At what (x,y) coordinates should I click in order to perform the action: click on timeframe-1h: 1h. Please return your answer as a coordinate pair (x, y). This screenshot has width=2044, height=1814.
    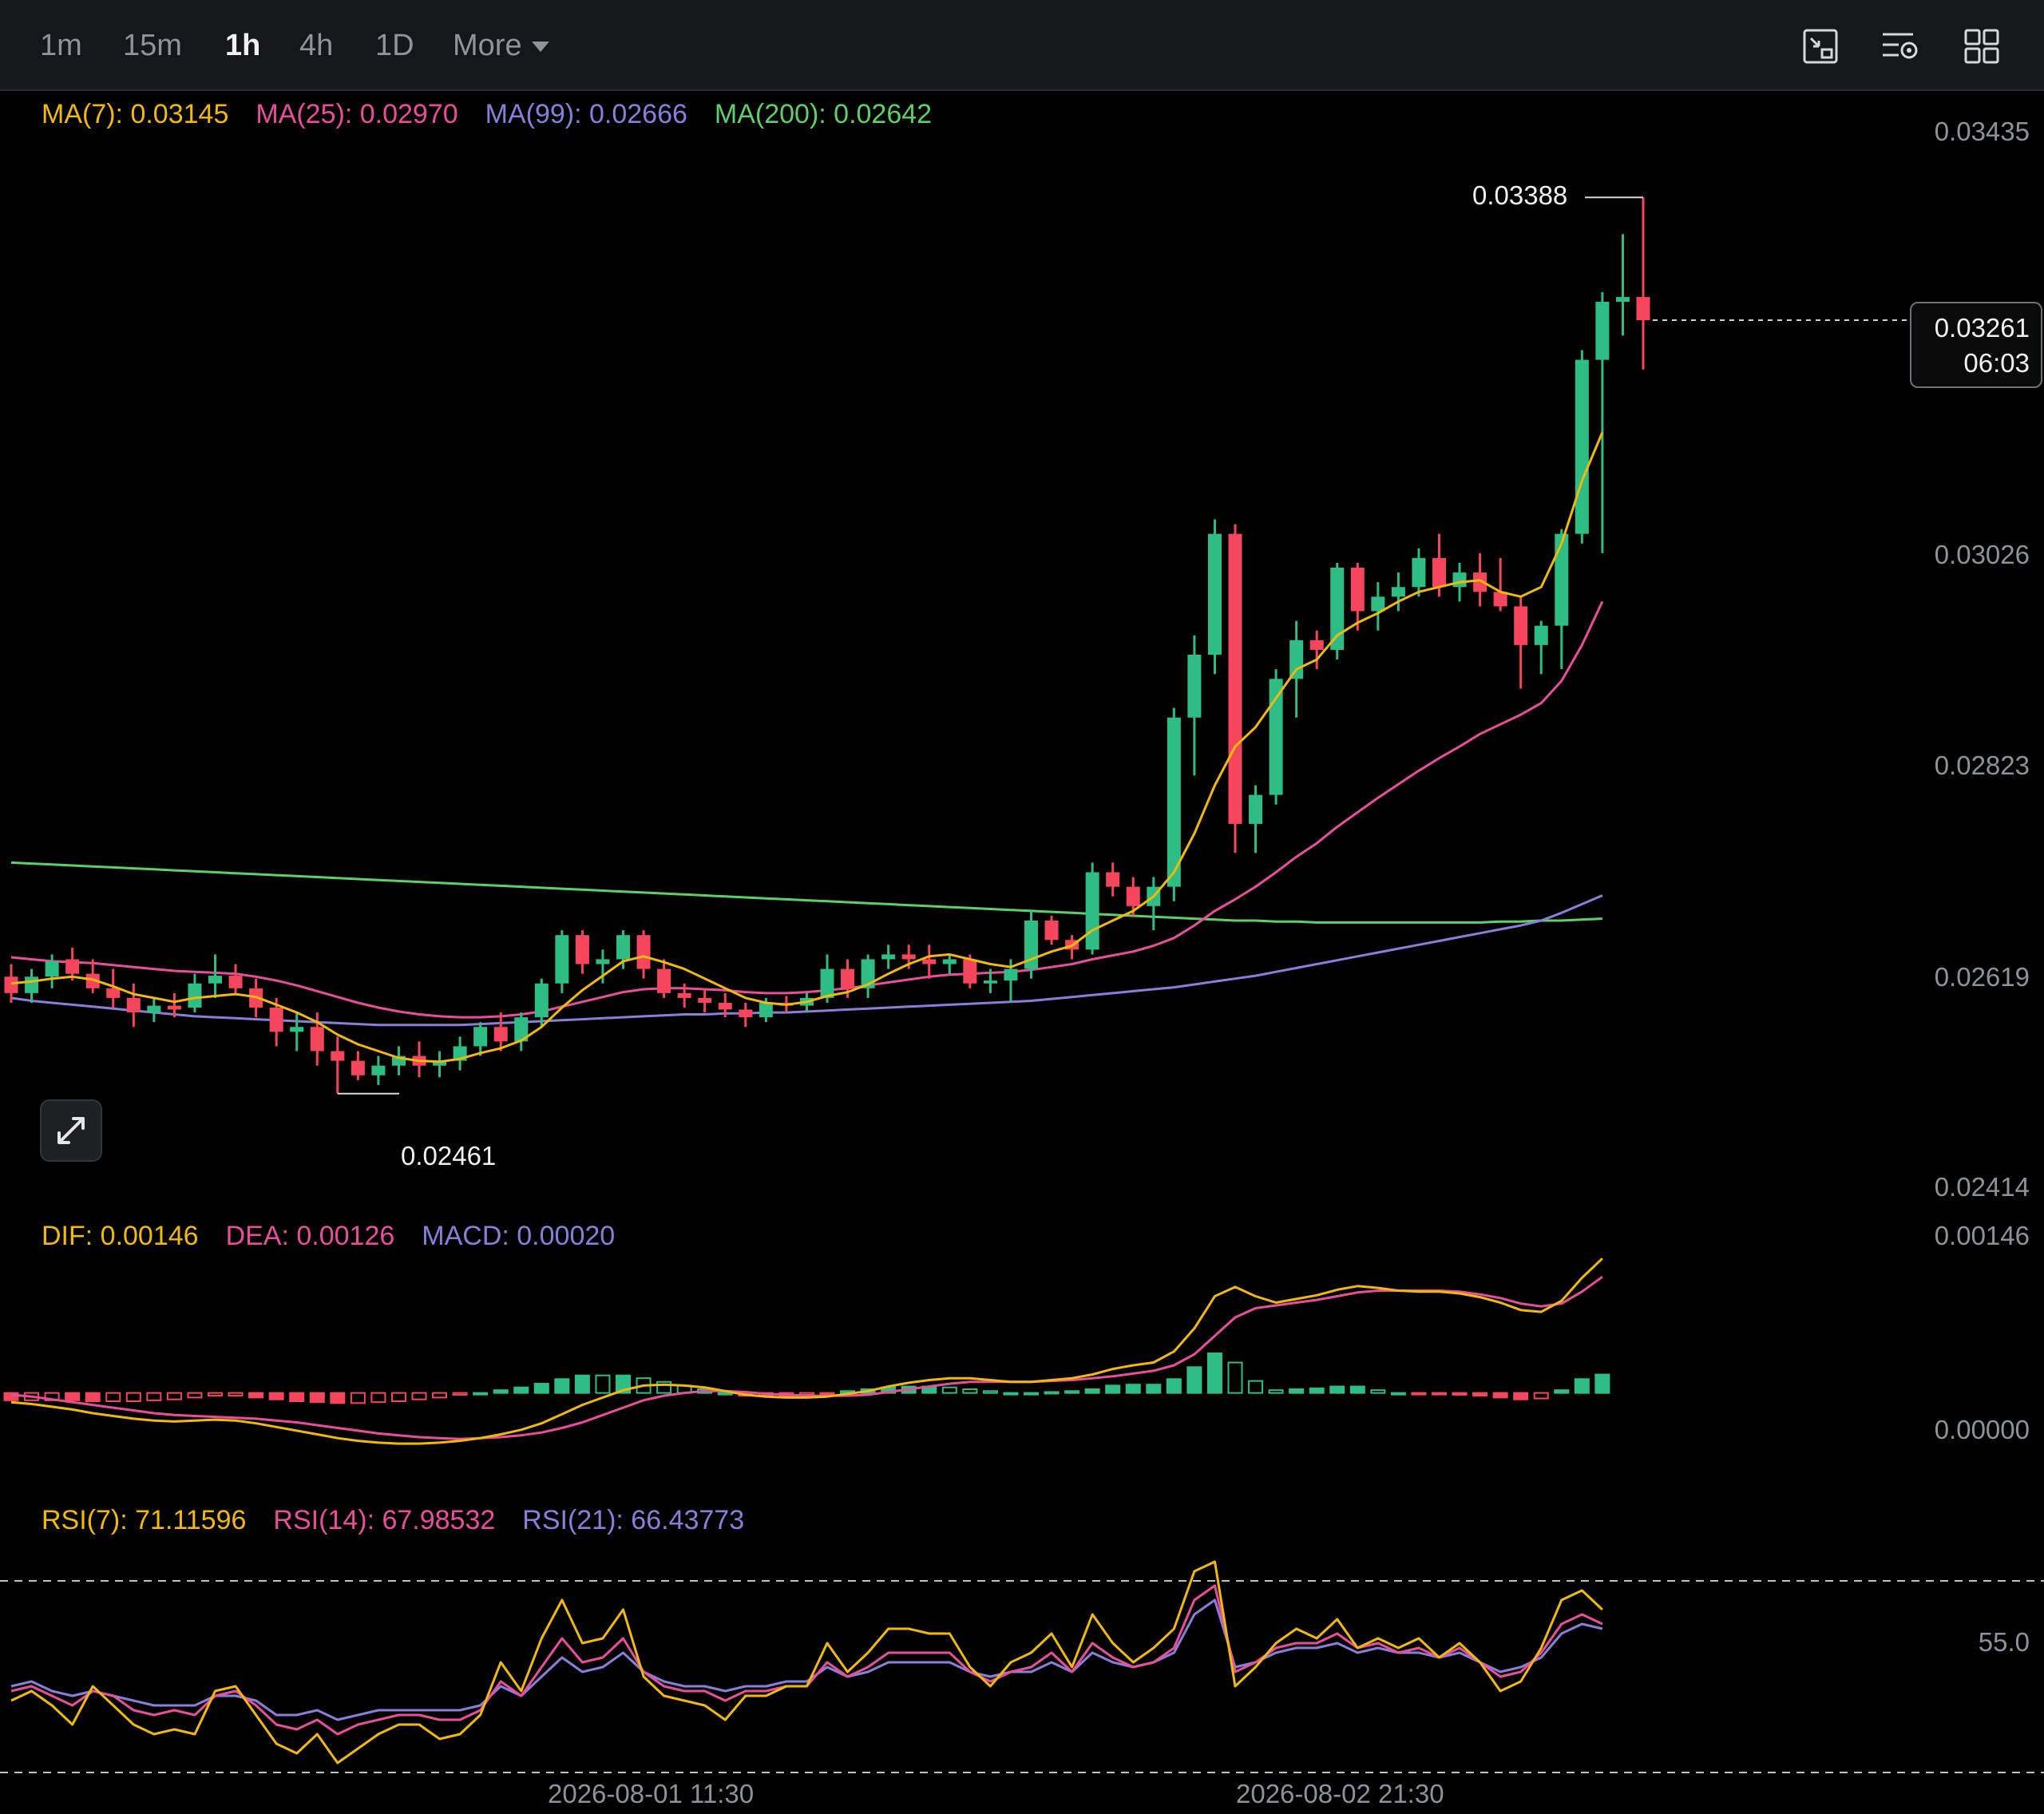
    Looking at the image, I should click on (243, 46).